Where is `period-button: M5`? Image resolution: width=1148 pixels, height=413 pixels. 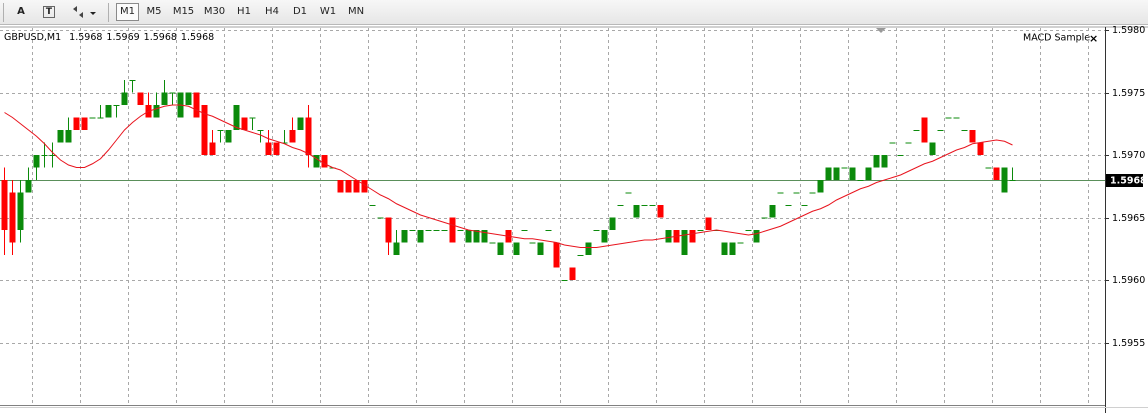
period-button: M5 is located at coordinates (154, 11).